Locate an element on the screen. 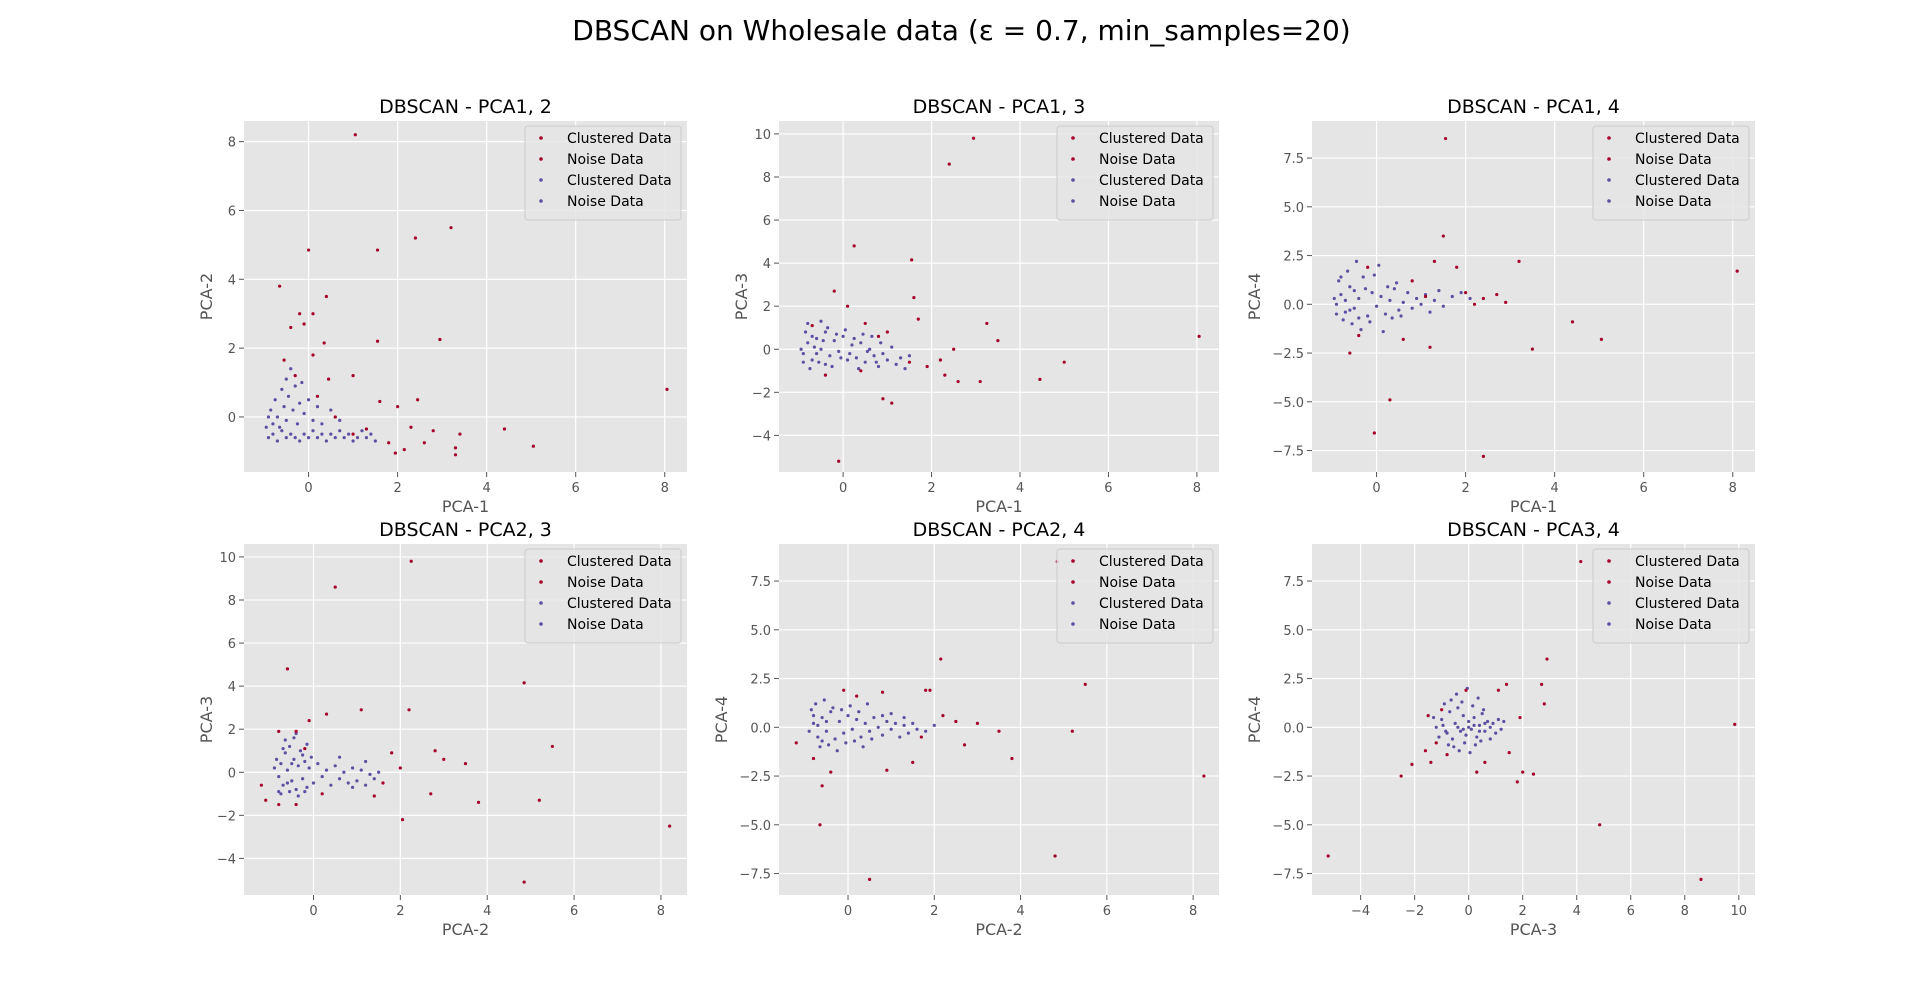  y-axis-label: PCA-4 is located at coordinates (721, 719).